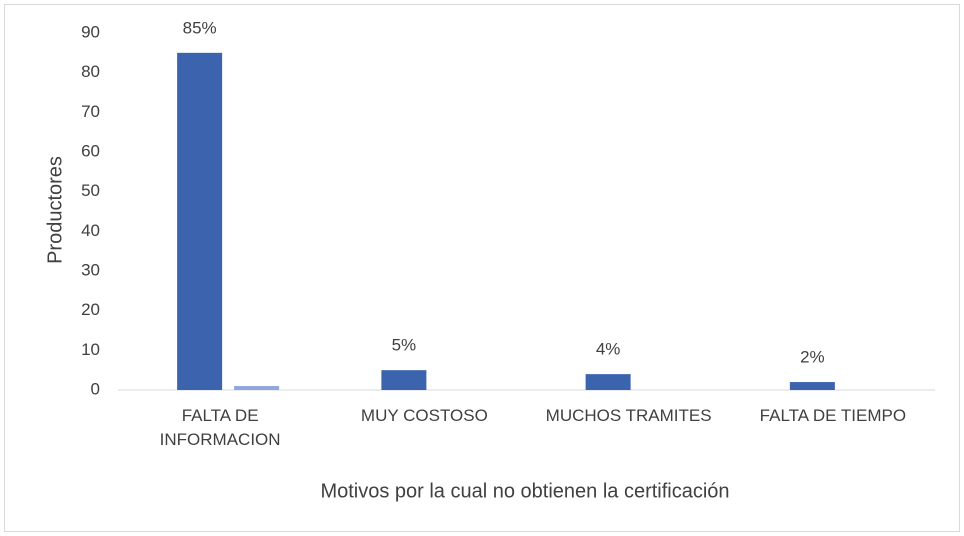 The height and width of the screenshot is (536, 964). Describe the element at coordinates (90, 269) in the screenshot. I see `y-tick-label: 30` at that location.